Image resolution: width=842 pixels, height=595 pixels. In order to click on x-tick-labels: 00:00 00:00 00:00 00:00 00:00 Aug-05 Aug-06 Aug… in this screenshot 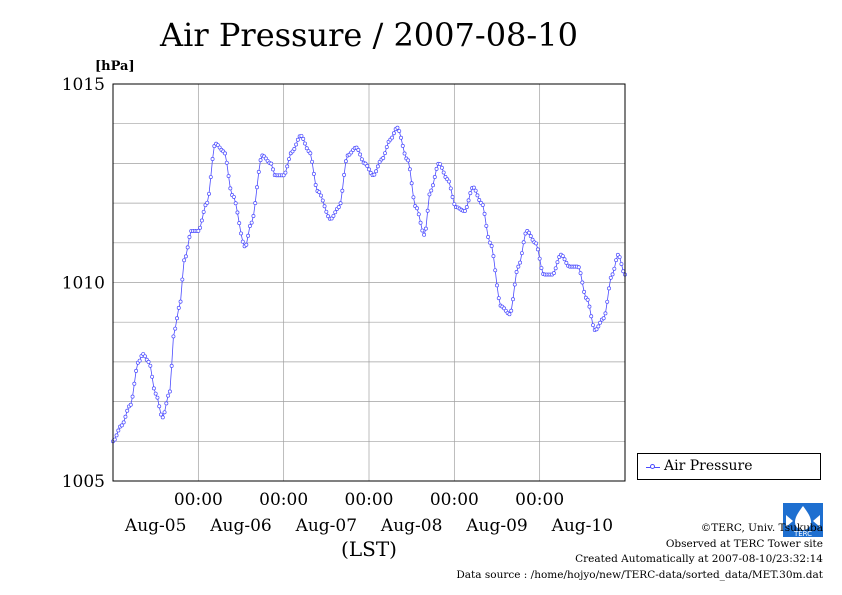, I will do `click(368, 513)`.